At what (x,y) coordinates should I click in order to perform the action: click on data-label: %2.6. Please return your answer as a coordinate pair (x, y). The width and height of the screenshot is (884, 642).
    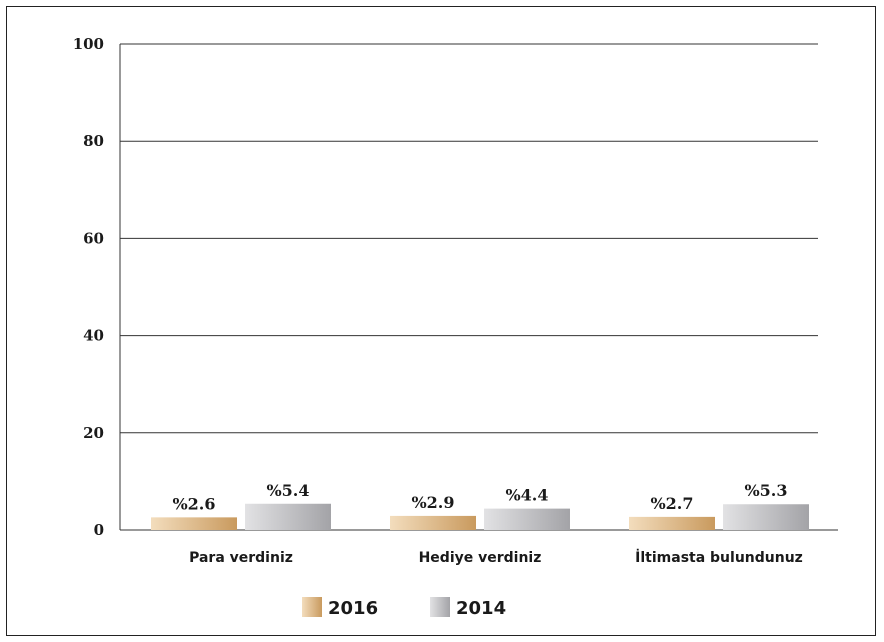
    Looking at the image, I should click on (193, 503).